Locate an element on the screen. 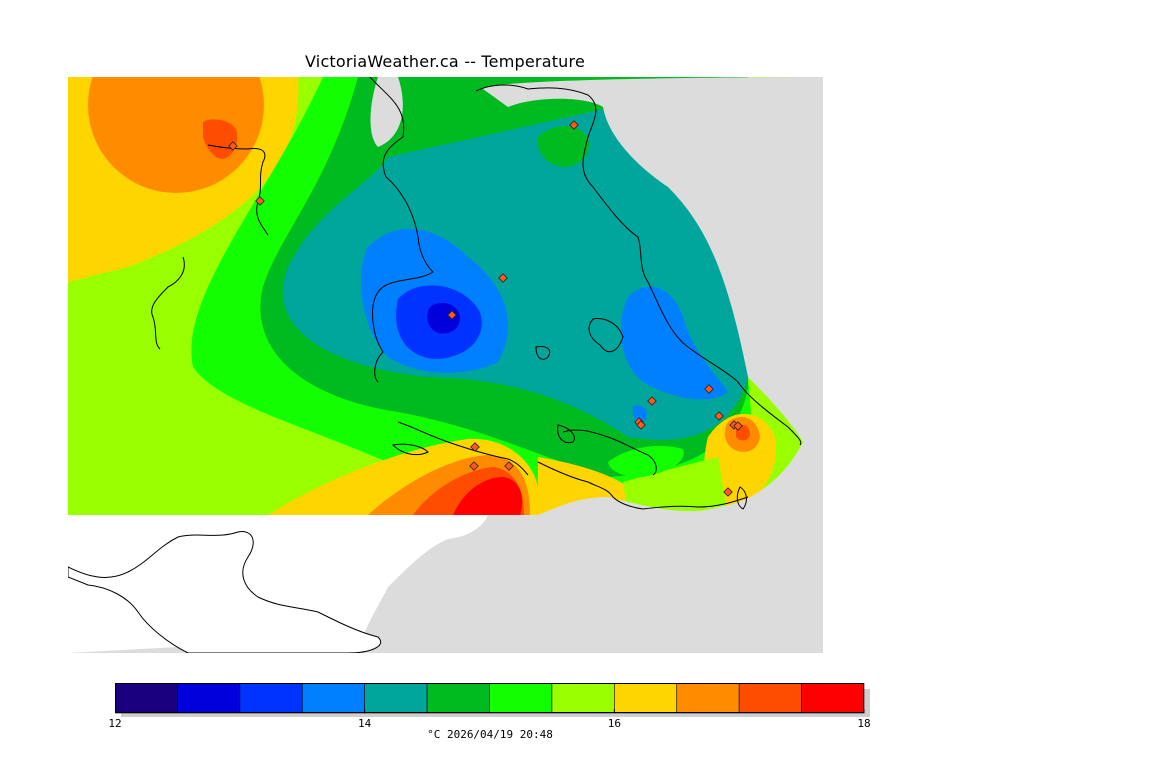 The height and width of the screenshot is (768, 1152). washington-coast is located at coordinates (224, 592).